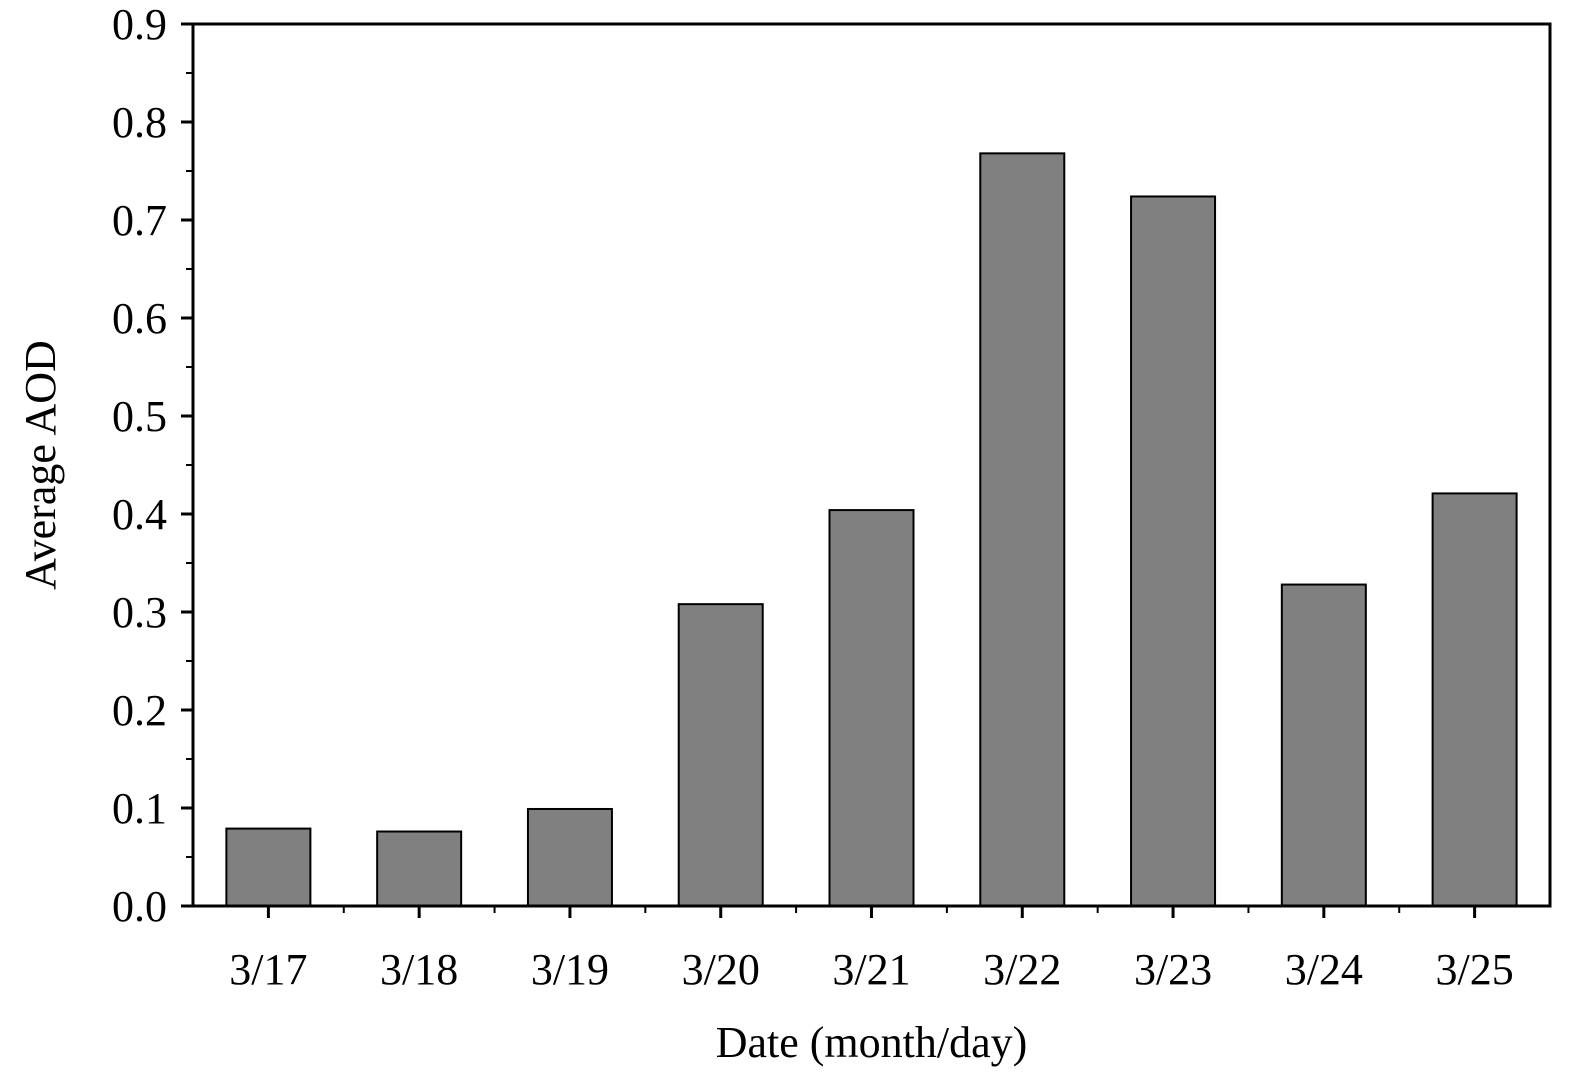 Image resolution: width=1575 pixels, height=1077 pixels. I want to click on y-tick-label: 0.8, so click(139, 122).